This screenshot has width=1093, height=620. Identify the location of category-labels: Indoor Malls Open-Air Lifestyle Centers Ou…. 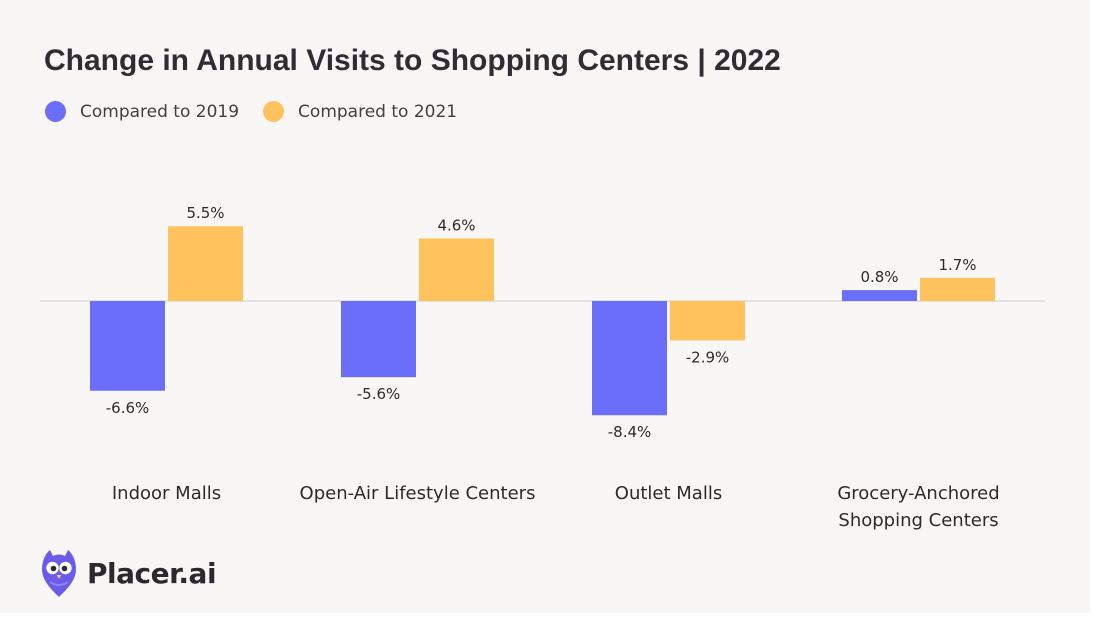
(556, 507).